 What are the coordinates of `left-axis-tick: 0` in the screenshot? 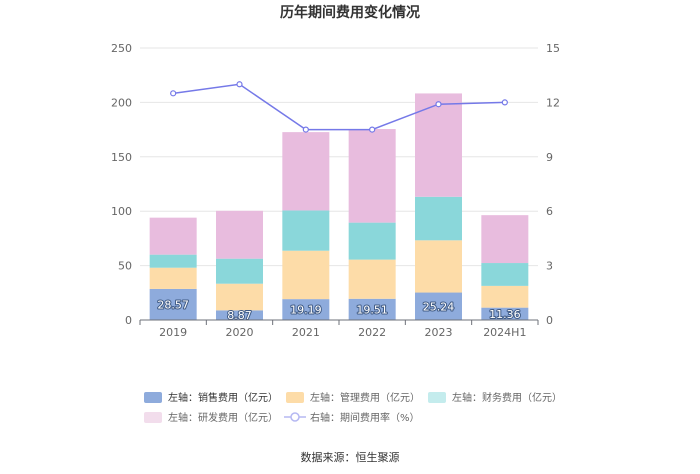 It's located at (128, 320).